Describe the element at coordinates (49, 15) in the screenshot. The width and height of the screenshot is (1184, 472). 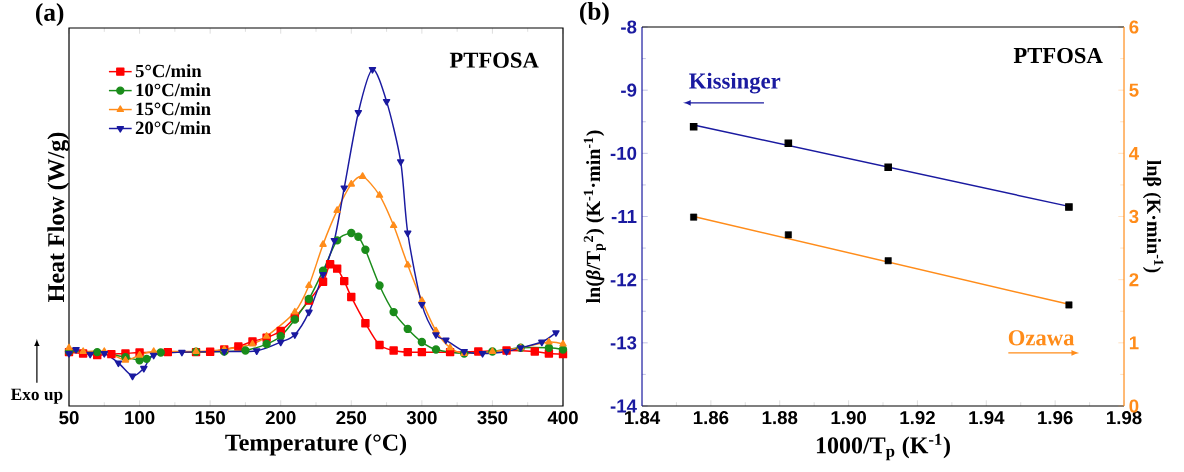
I see `text: (a)` at that location.